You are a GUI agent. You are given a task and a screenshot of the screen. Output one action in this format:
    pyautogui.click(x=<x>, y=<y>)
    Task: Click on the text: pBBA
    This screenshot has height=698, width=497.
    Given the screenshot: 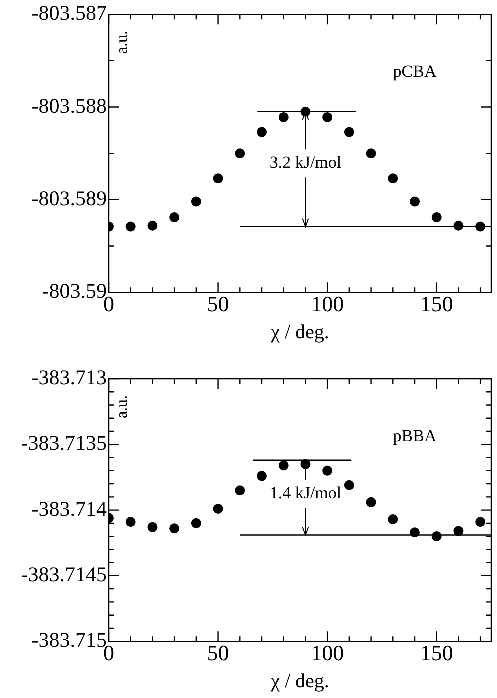 What is the action you would take?
    pyautogui.click(x=415, y=436)
    